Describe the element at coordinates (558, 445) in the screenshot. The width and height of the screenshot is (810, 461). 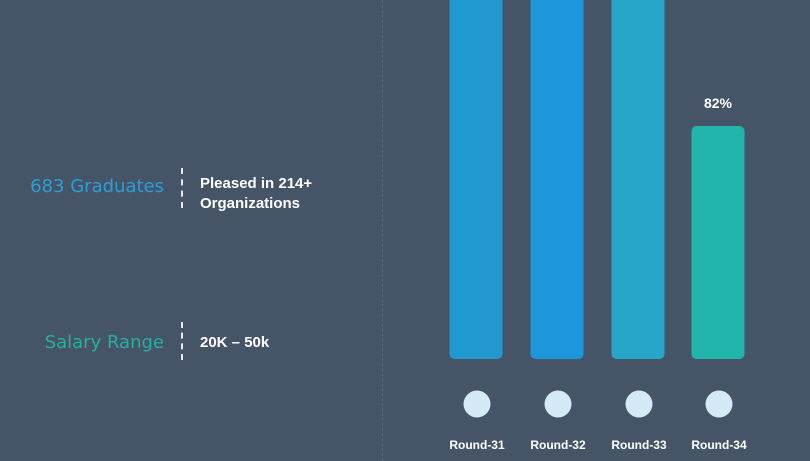
I see `tick-label-round-32: Round-32` at that location.